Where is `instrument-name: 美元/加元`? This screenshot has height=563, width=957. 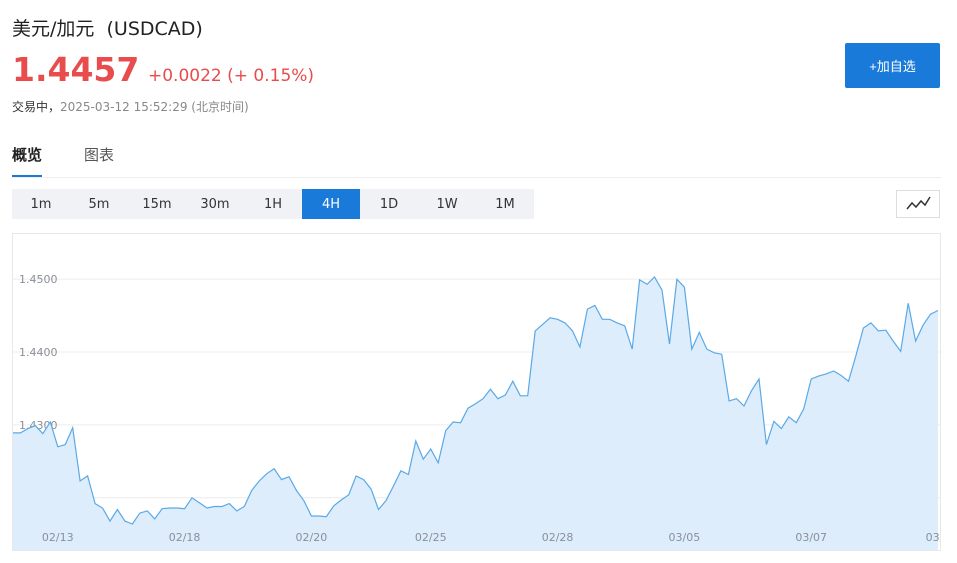
instrument-name: 美元/加元 is located at coordinates (53, 29).